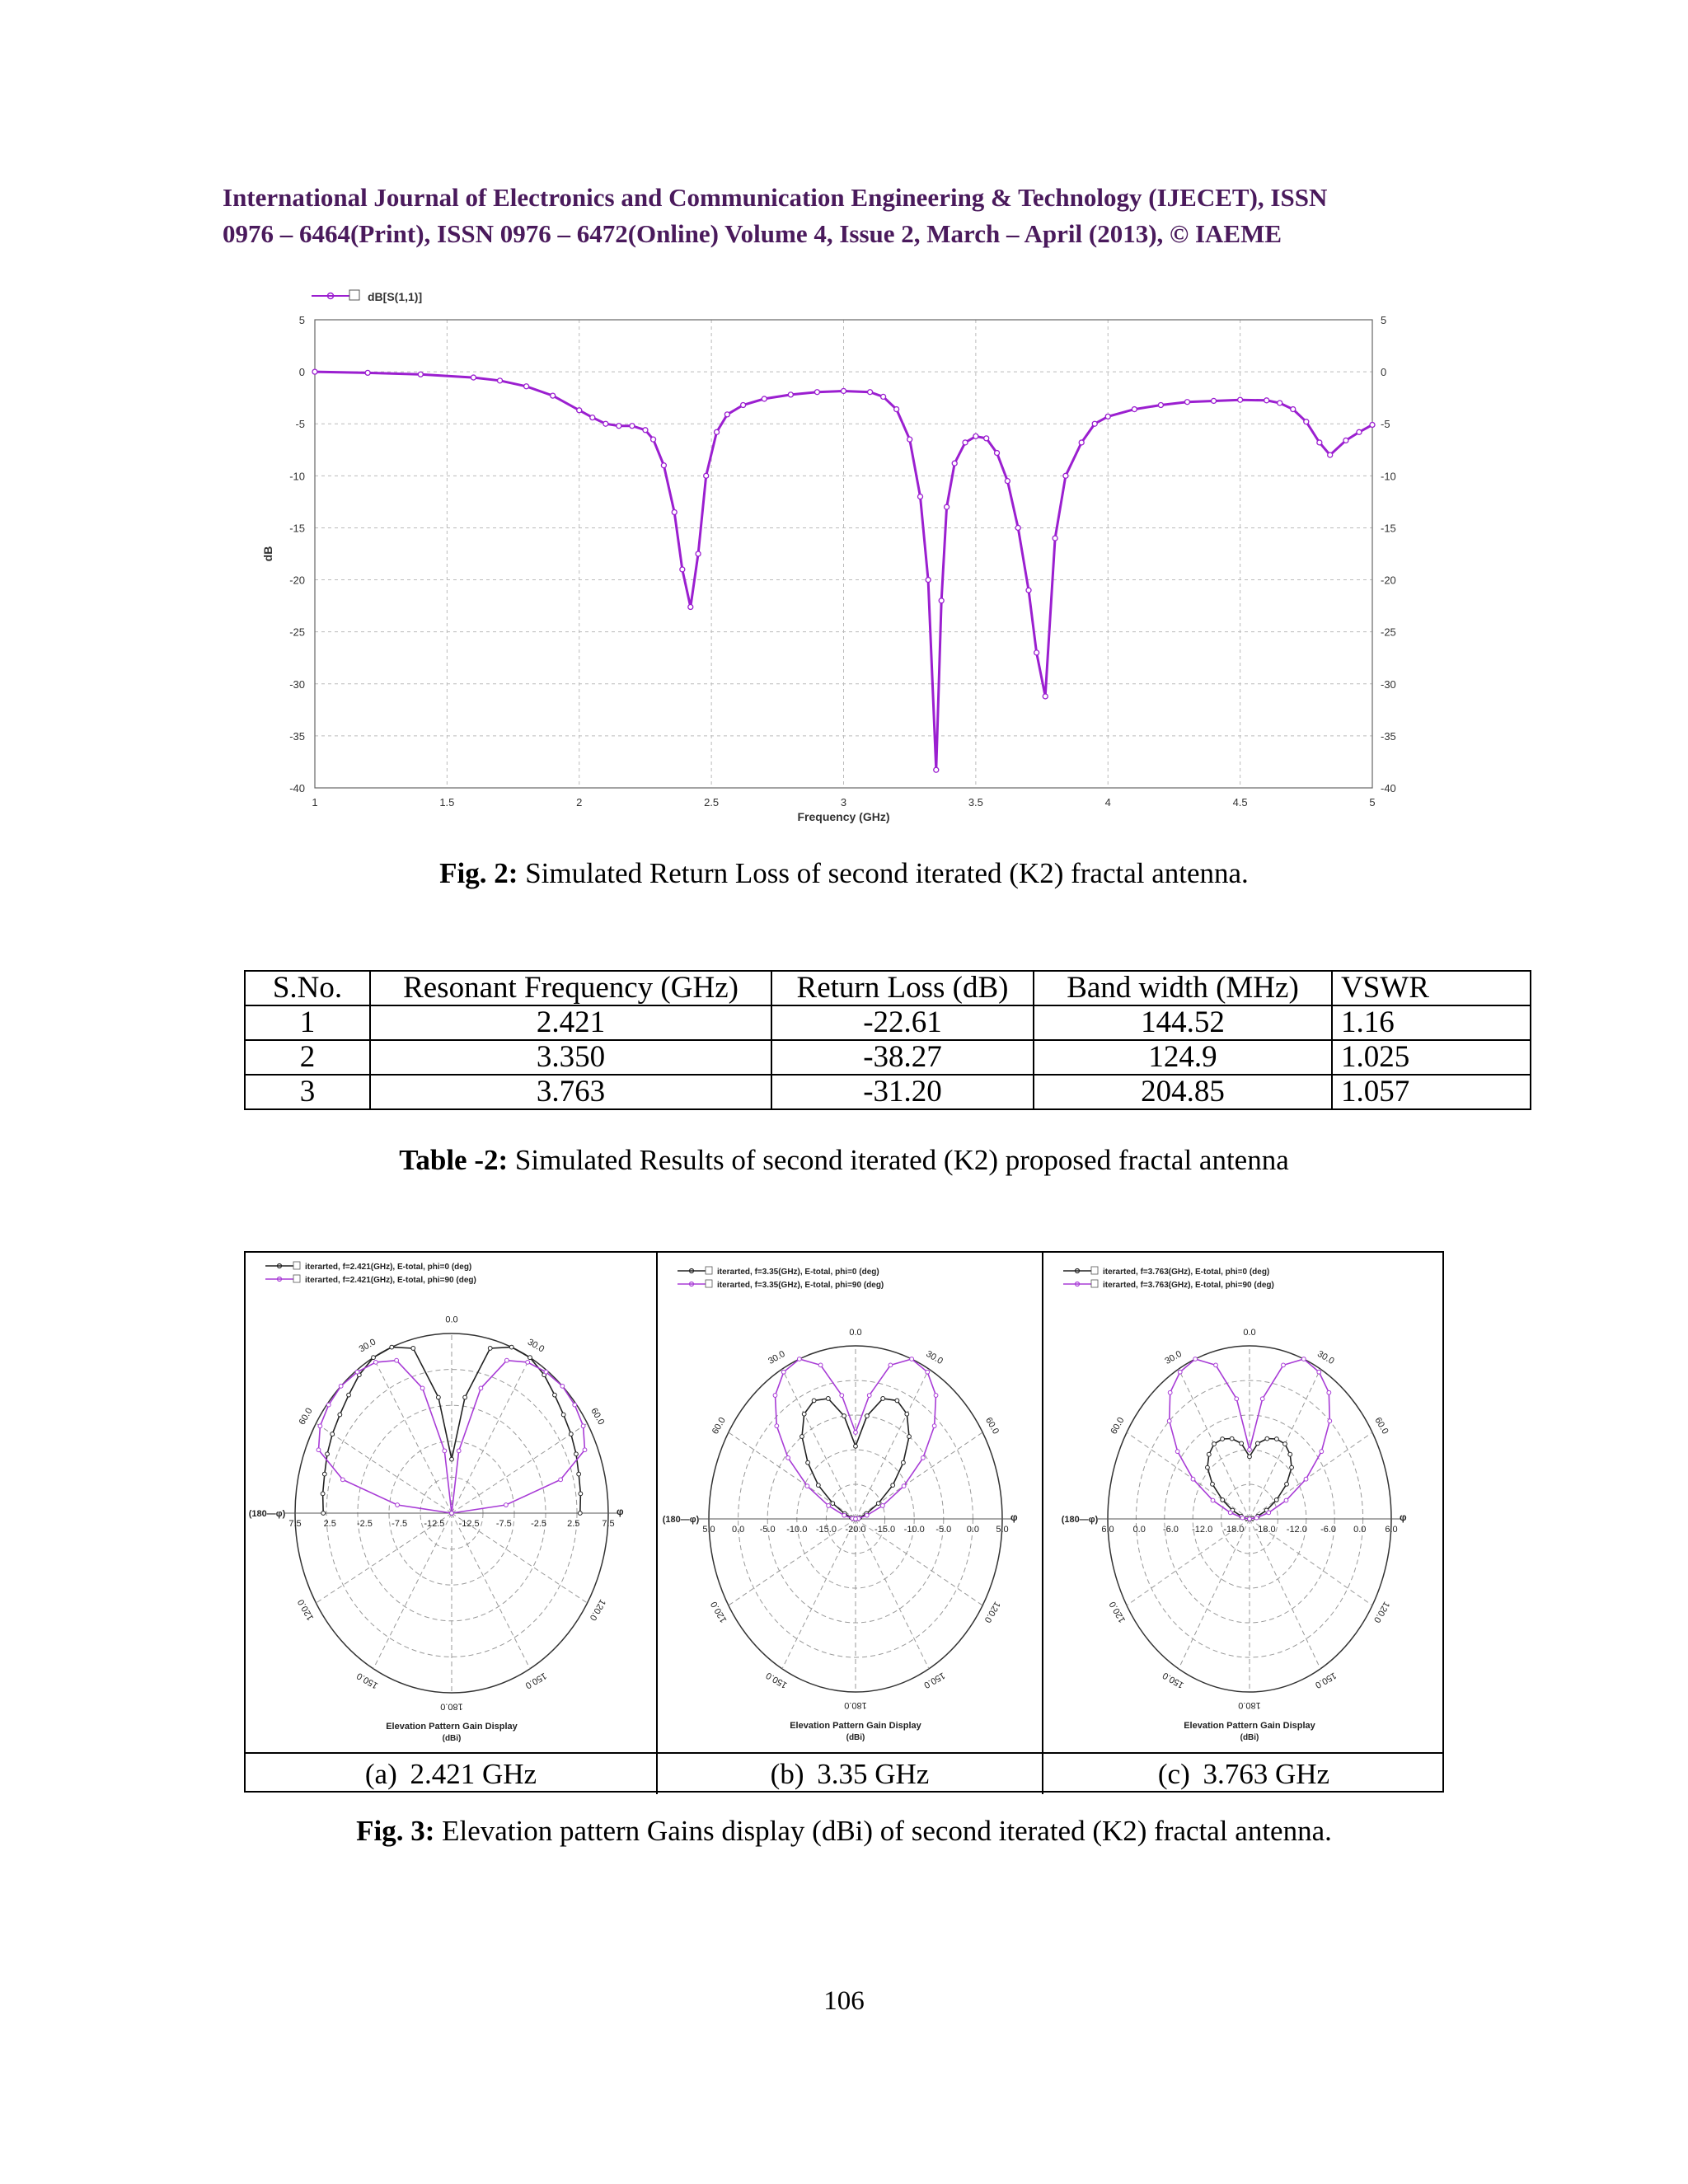 The height and width of the screenshot is (2184, 1688). What do you see at coordinates (479, 873) in the screenshot?
I see `fig2-caption-label: Fig. 2:` at bounding box center [479, 873].